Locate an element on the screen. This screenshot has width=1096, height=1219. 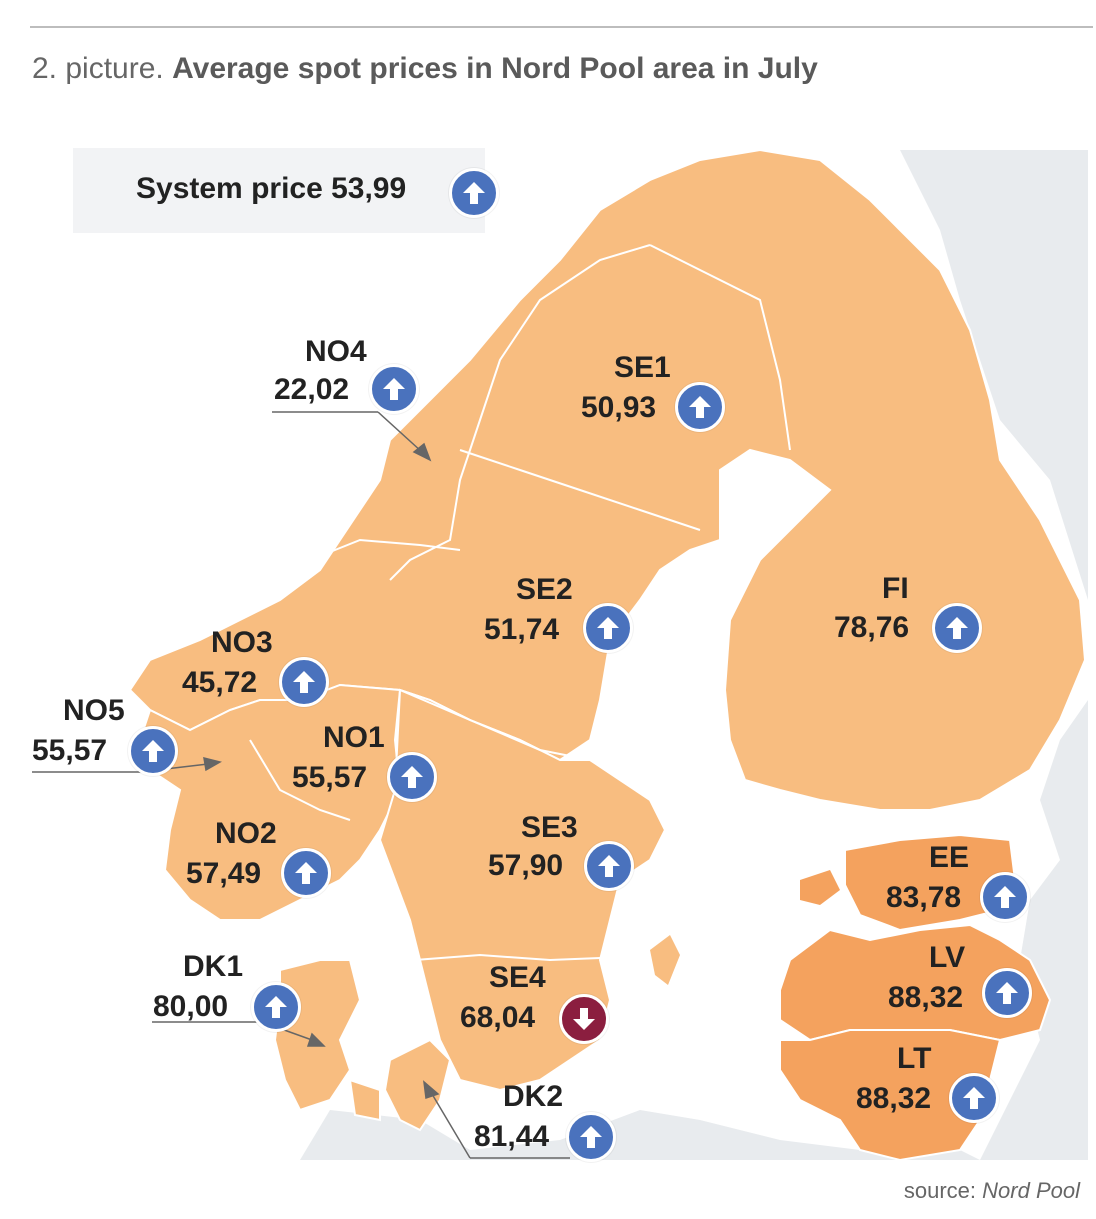
island-saaremaa is located at coordinates (820, 887).